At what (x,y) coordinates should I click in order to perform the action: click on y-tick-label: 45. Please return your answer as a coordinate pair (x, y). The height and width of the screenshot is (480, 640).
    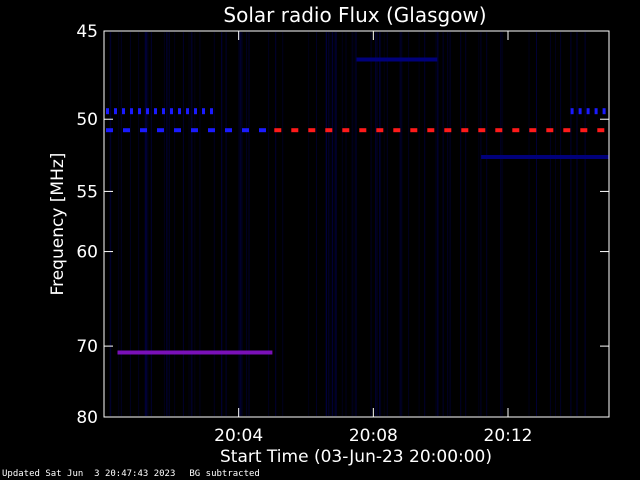
    Looking at the image, I should click on (87, 32).